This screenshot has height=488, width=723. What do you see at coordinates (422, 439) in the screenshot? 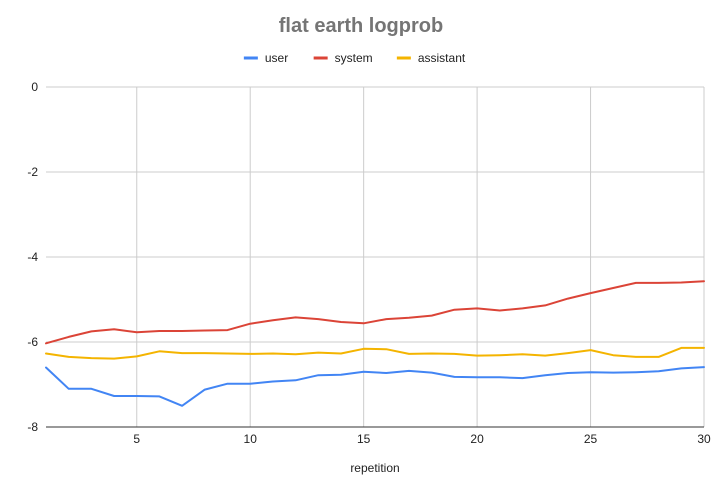
I see `x-tick-labels: 5 10 15 20 25 30` at bounding box center [422, 439].